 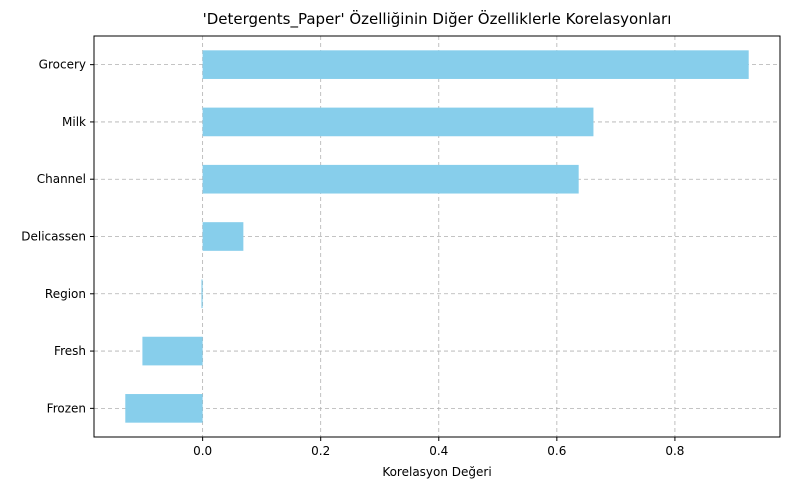 What do you see at coordinates (74, 122) in the screenshot?
I see `y-tick-label: Milk` at bounding box center [74, 122].